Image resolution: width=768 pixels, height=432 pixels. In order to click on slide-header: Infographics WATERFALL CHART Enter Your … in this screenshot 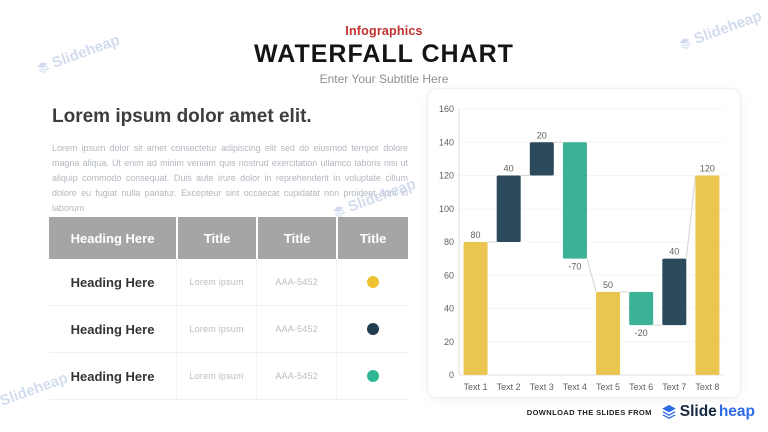, I will do `click(384, 55)`.